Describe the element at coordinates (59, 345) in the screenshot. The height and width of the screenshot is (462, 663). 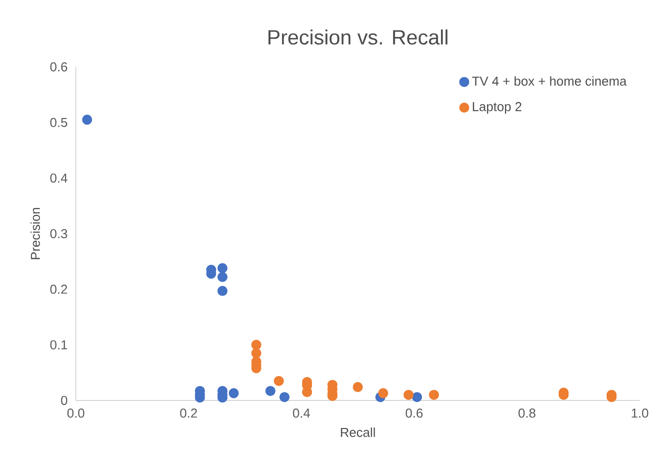
I see `y-tick-label: 0.1` at that location.